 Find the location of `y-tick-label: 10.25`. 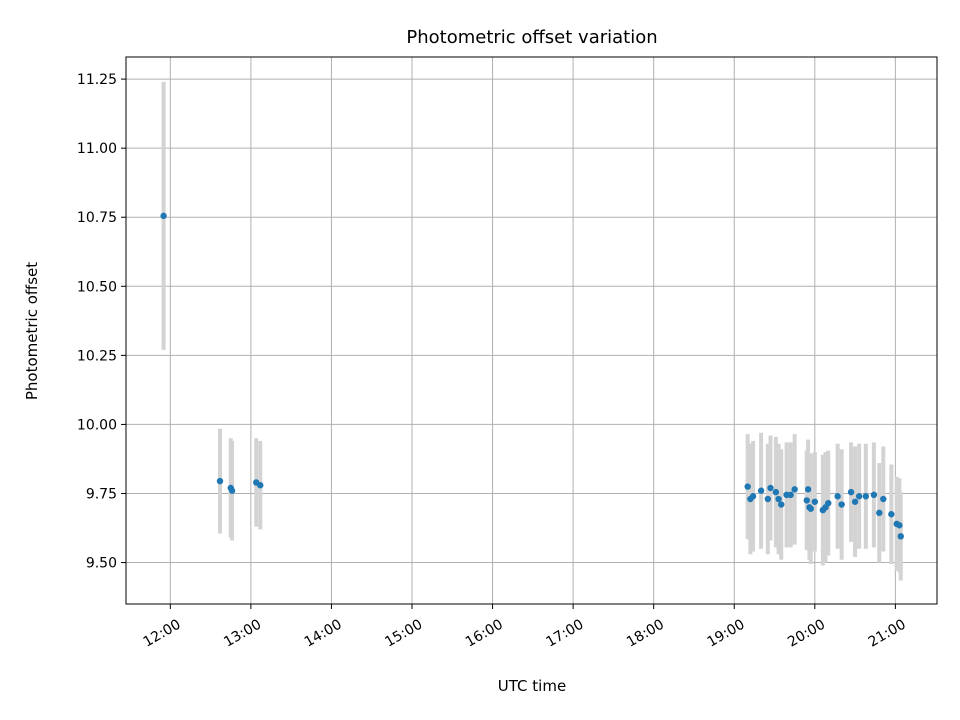

y-tick-label: 10.25 is located at coordinates (97, 356).